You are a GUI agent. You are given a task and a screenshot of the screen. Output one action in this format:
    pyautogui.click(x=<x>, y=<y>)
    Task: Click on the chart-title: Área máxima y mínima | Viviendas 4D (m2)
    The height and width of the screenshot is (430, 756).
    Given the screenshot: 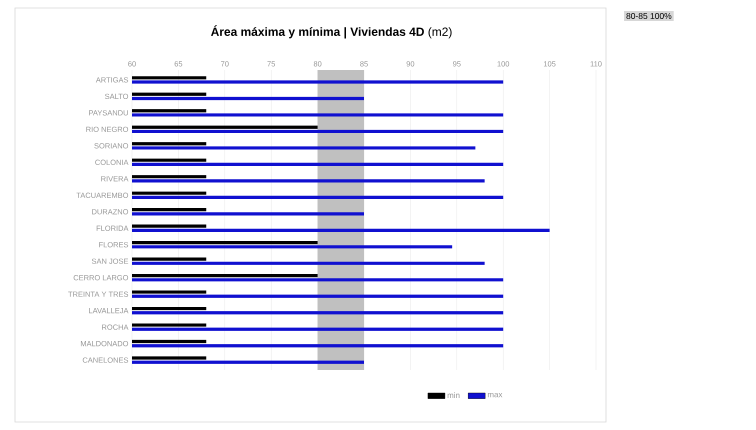 What is the action you would take?
    pyautogui.click(x=331, y=32)
    